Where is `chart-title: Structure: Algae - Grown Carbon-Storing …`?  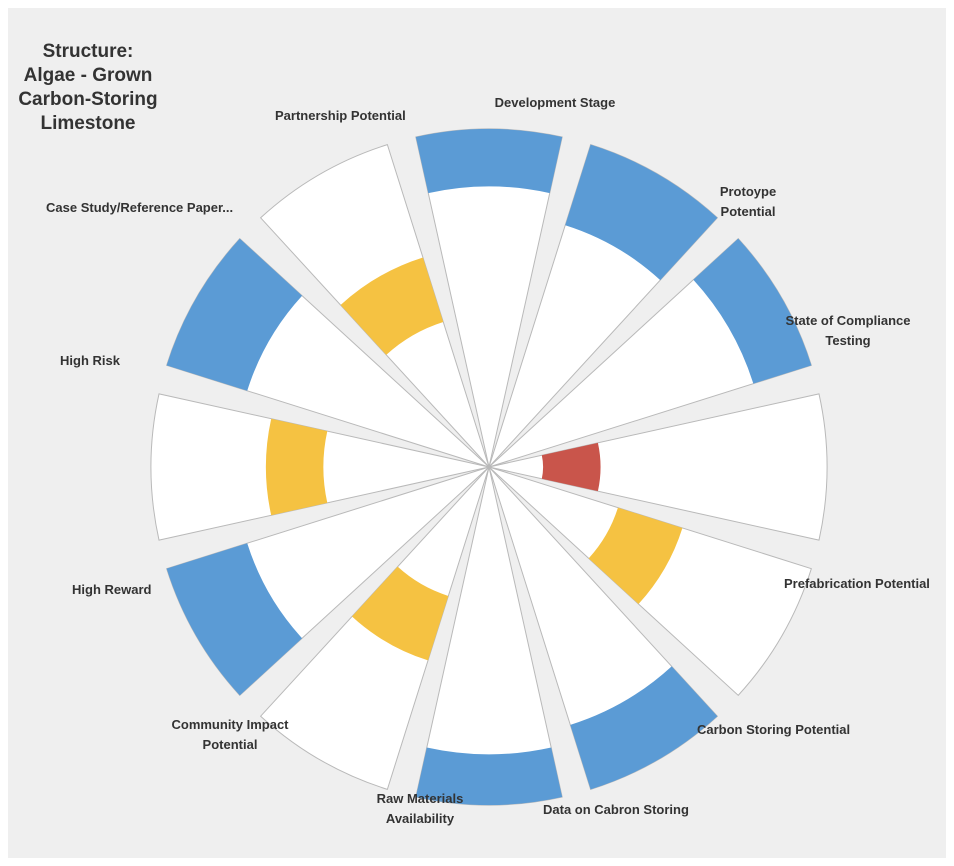 chart-title: Structure: Algae - Grown Carbon-Storing … is located at coordinates (88, 87).